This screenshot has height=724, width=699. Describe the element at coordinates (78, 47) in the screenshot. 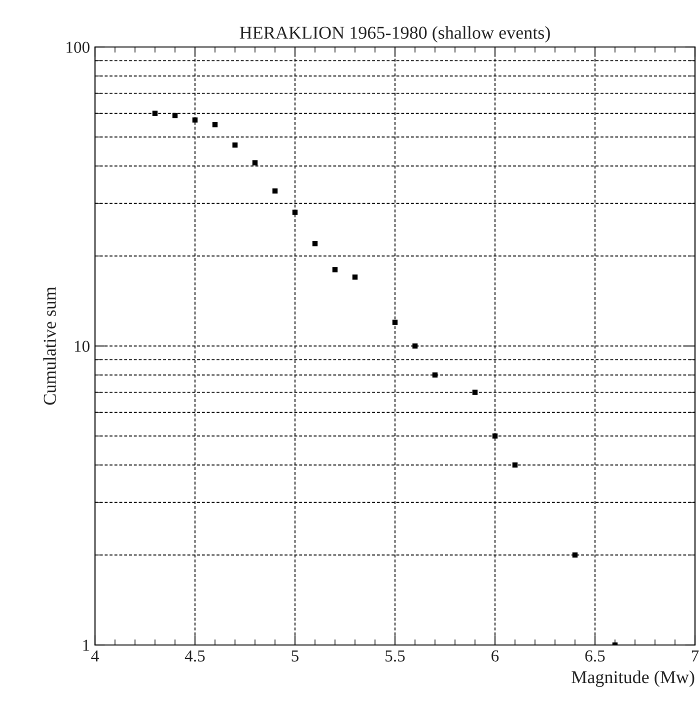

I see `y-tick-label: 100` at that location.